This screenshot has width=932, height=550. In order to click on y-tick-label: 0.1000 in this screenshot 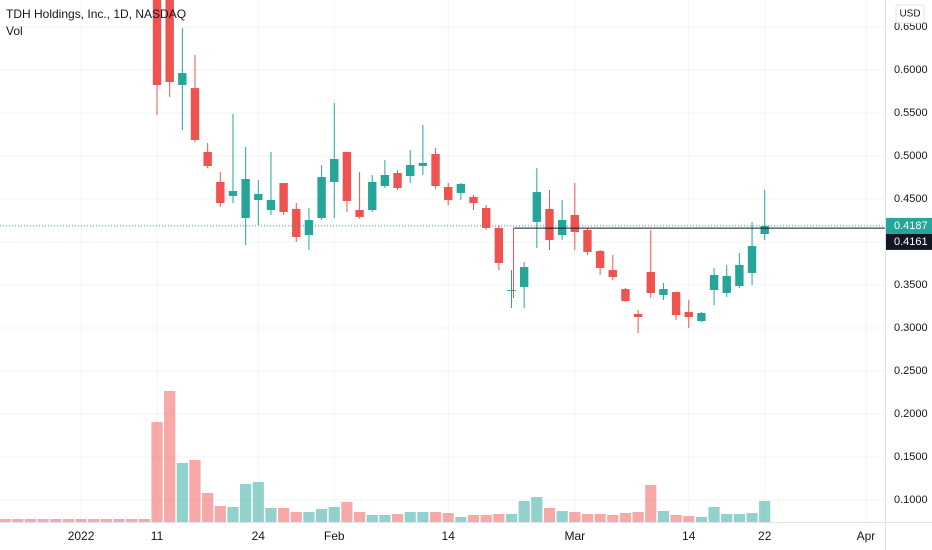, I will do `click(911, 500)`.